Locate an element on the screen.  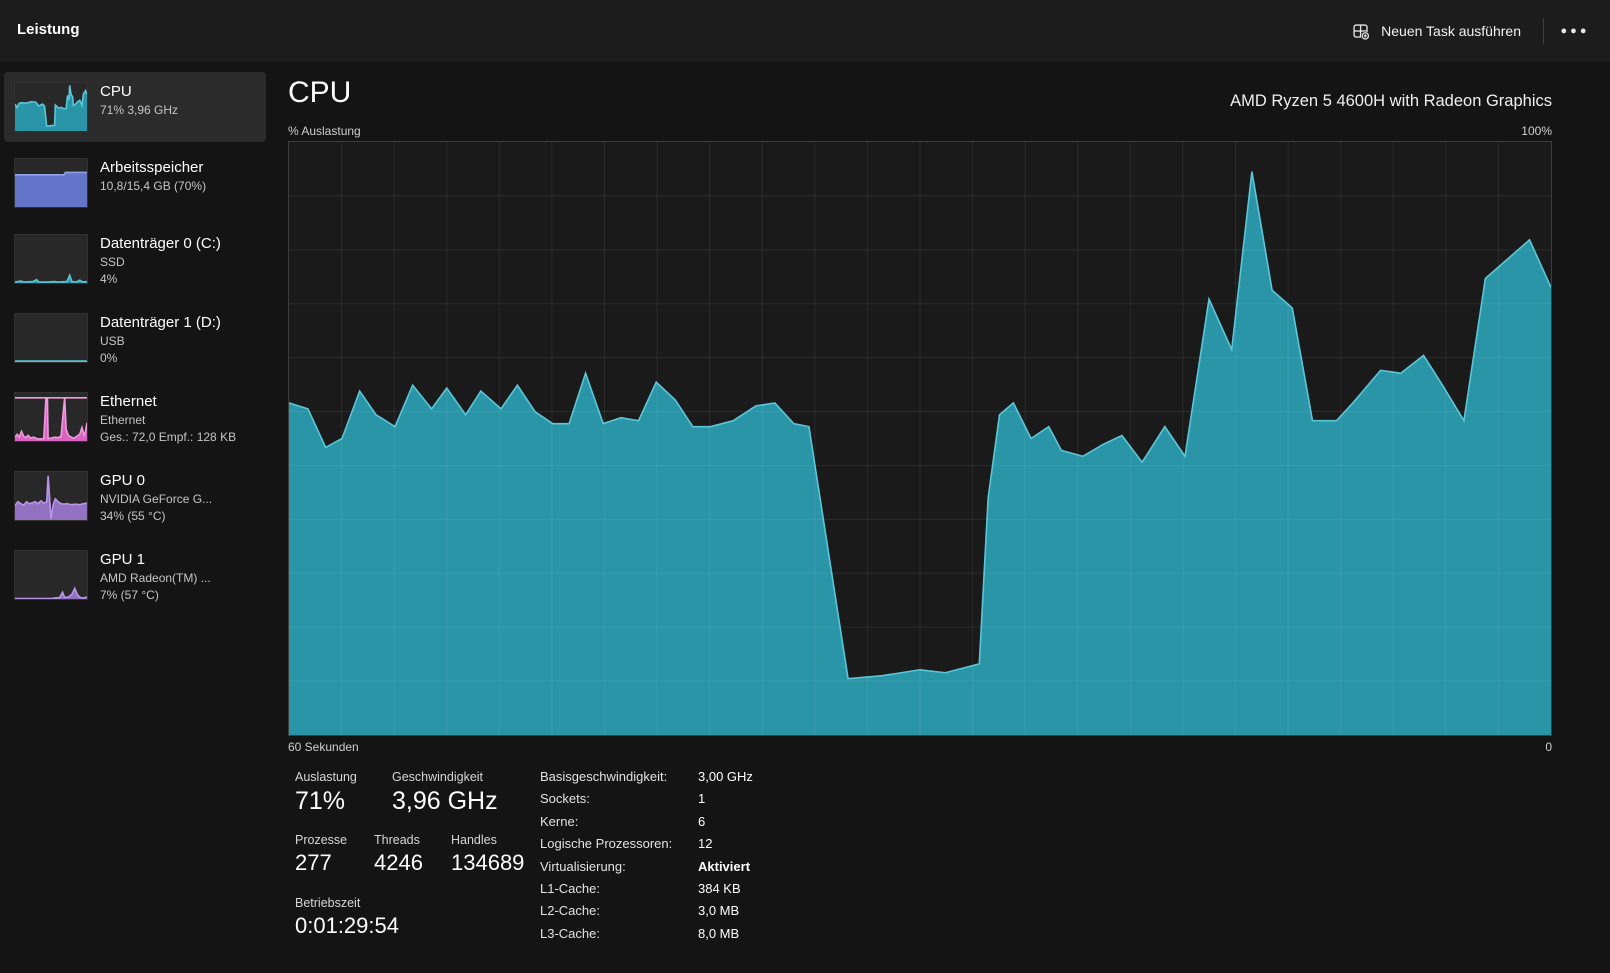
detail-label: L2-Cache: is located at coordinates (570, 911).